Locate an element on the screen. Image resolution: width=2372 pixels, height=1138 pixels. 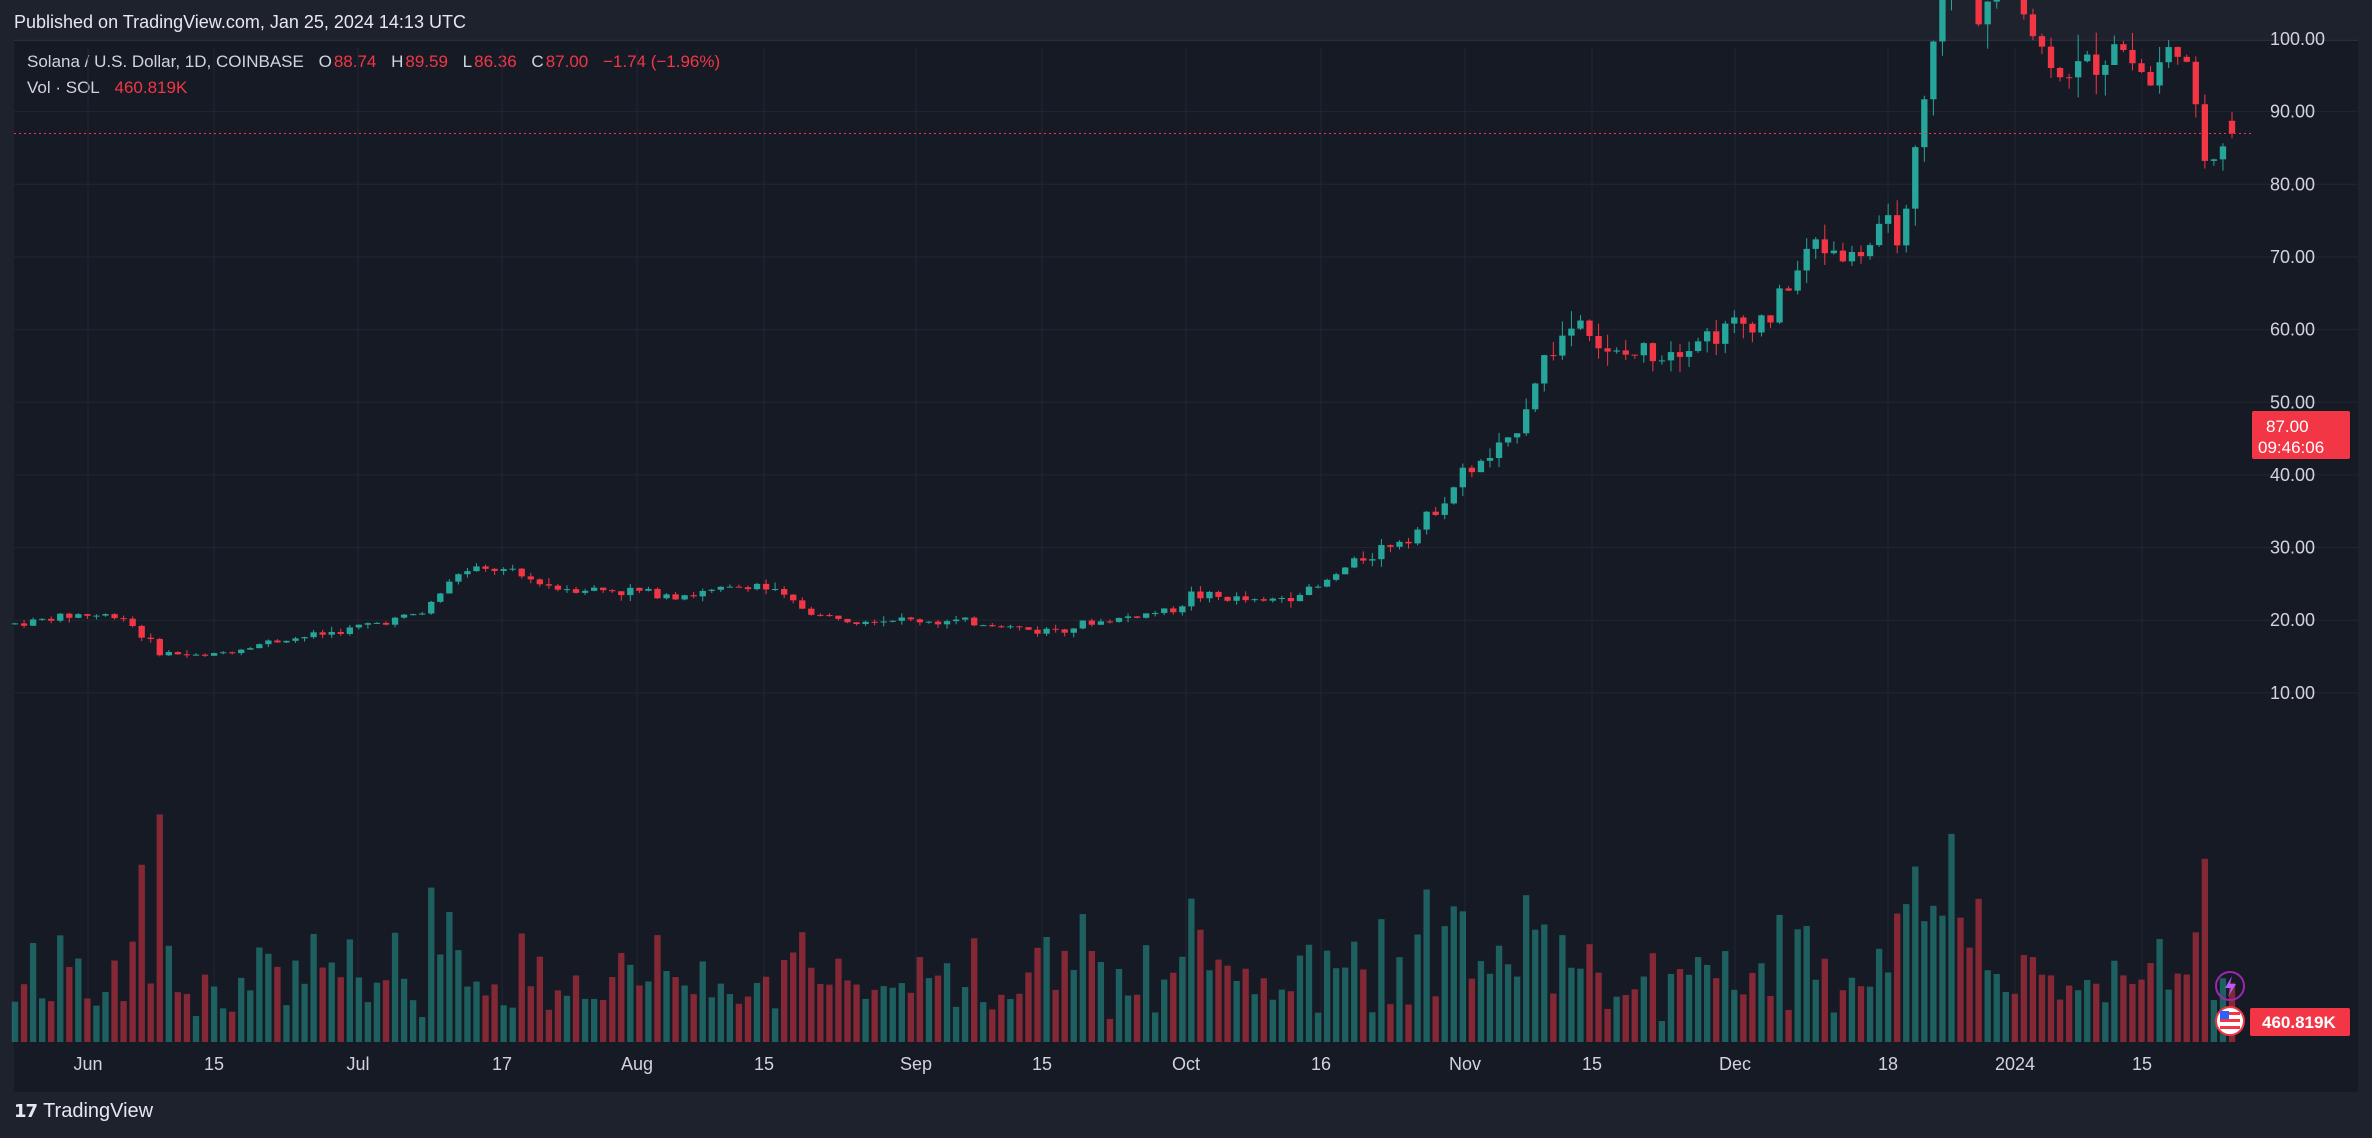
last-price-tag: 87.00 09:46:06 is located at coordinates (2301, 435).